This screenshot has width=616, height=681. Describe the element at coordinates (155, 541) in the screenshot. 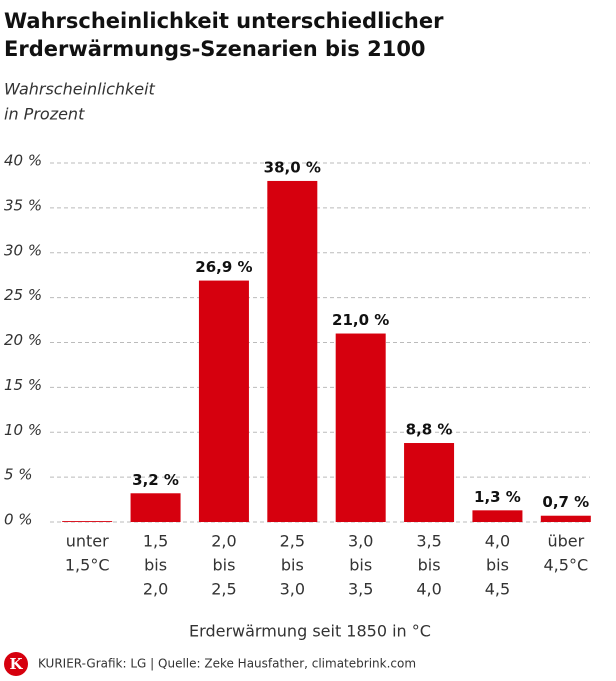

I see `x-tick-label: 1,5` at that location.